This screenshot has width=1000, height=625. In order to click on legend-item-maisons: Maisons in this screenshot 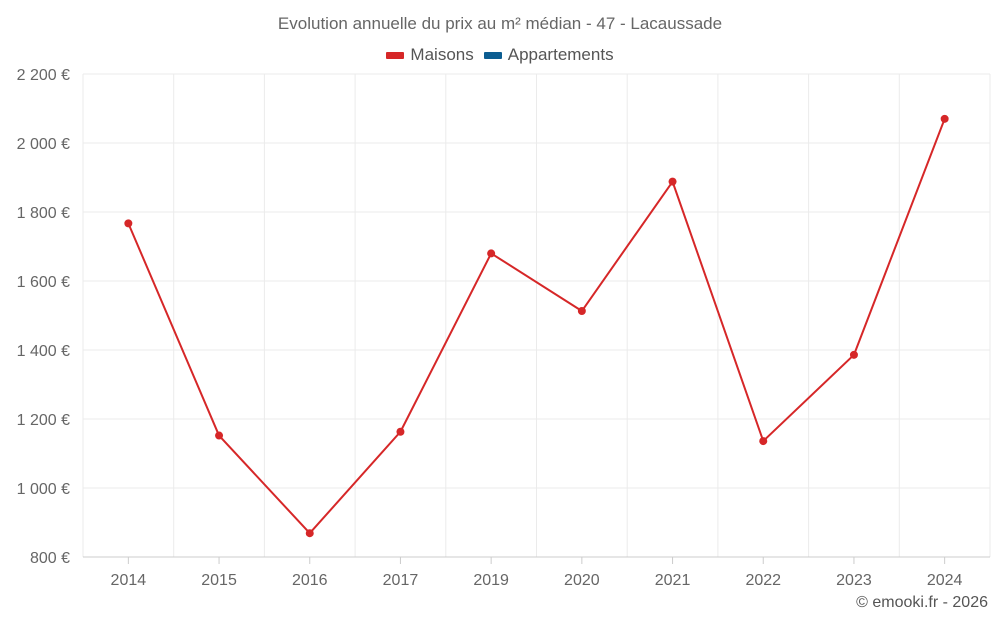, I will do `click(430, 55)`.